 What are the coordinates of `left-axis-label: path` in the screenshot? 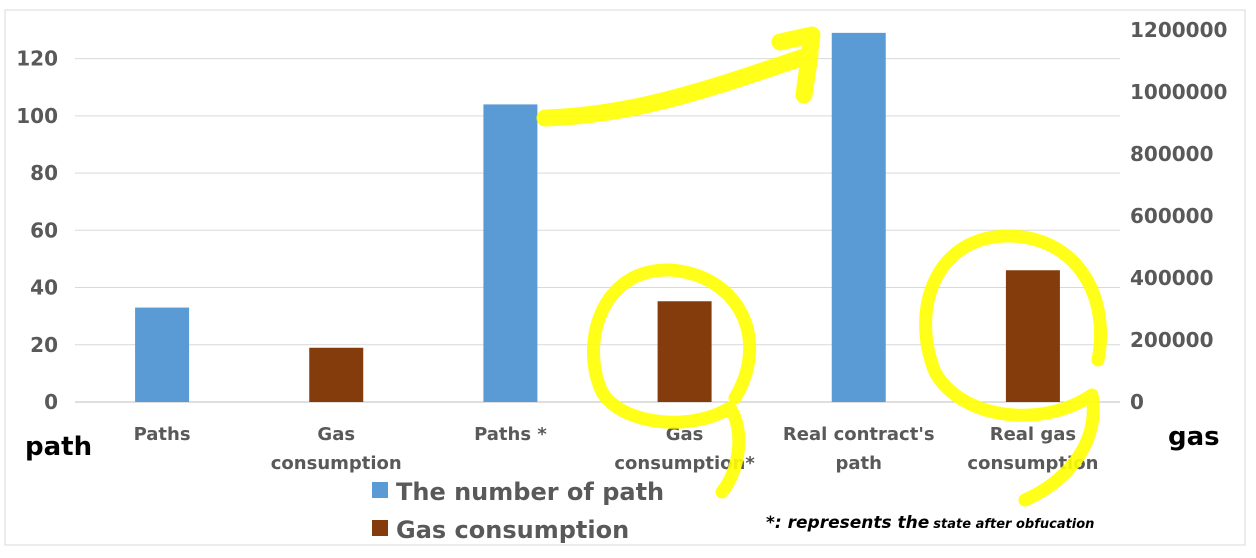 It's located at (58, 447).